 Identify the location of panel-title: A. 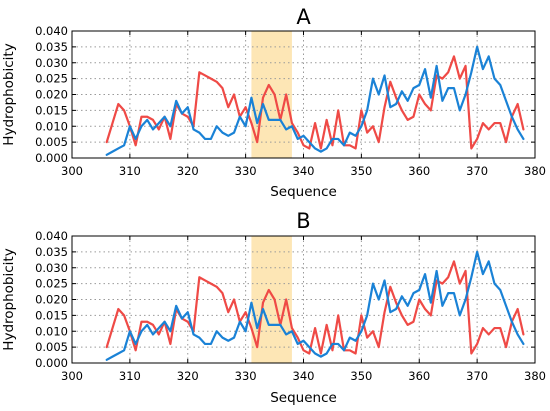
(303, 17).